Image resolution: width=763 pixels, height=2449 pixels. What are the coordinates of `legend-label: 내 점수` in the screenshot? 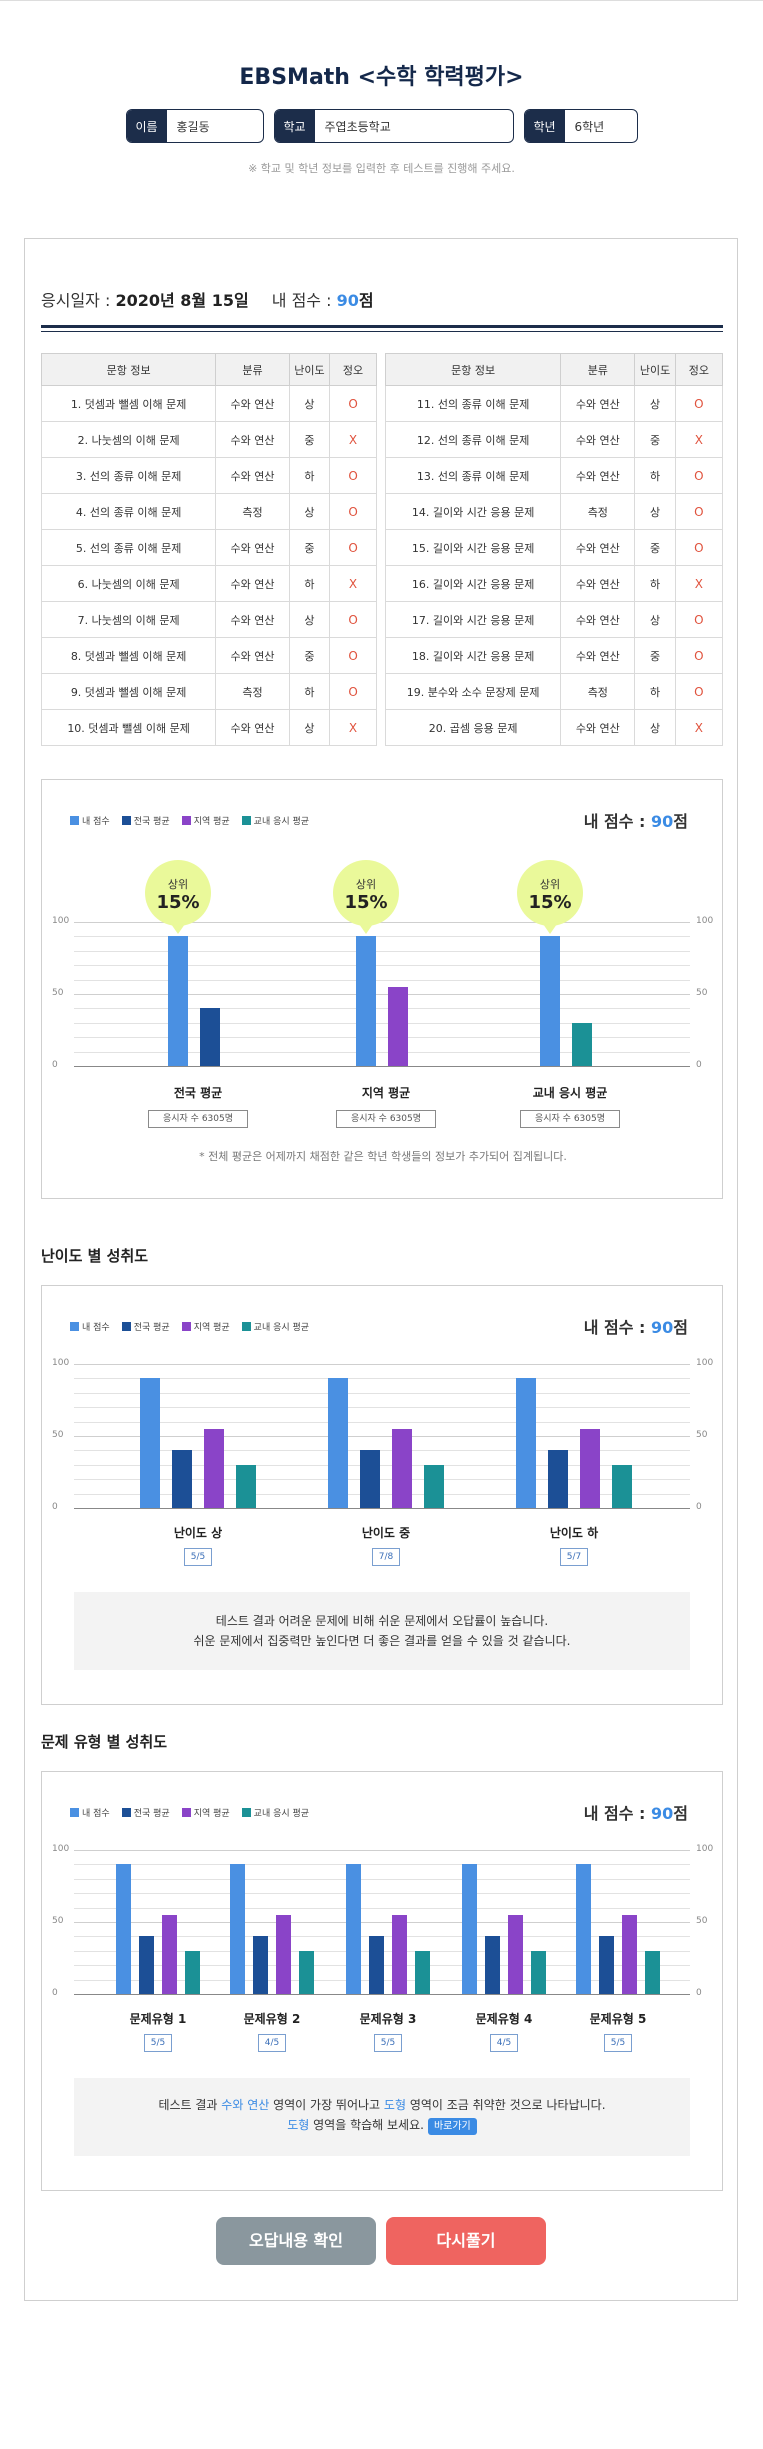 It's located at (96, 1814).